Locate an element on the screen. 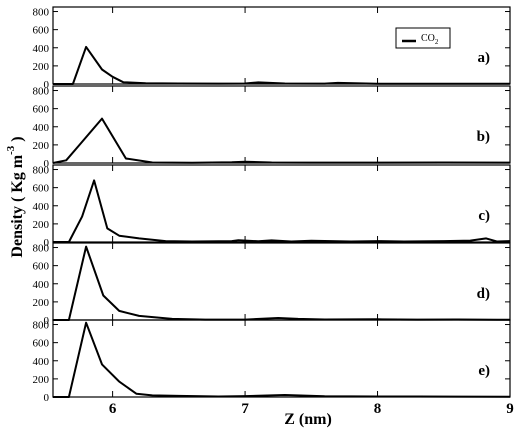  x-tick-label: 7 is located at coordinates (245, 409).